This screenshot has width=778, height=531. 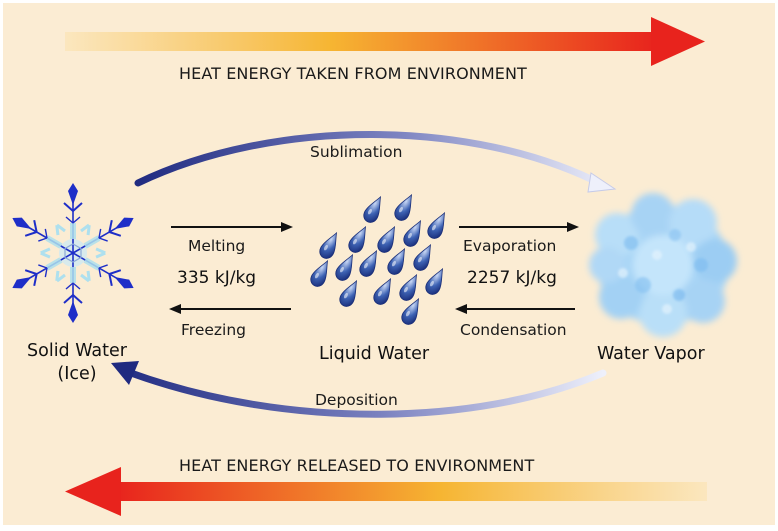 I want to click on evaporation-label: Evaporation, so click(x=510, y=246).